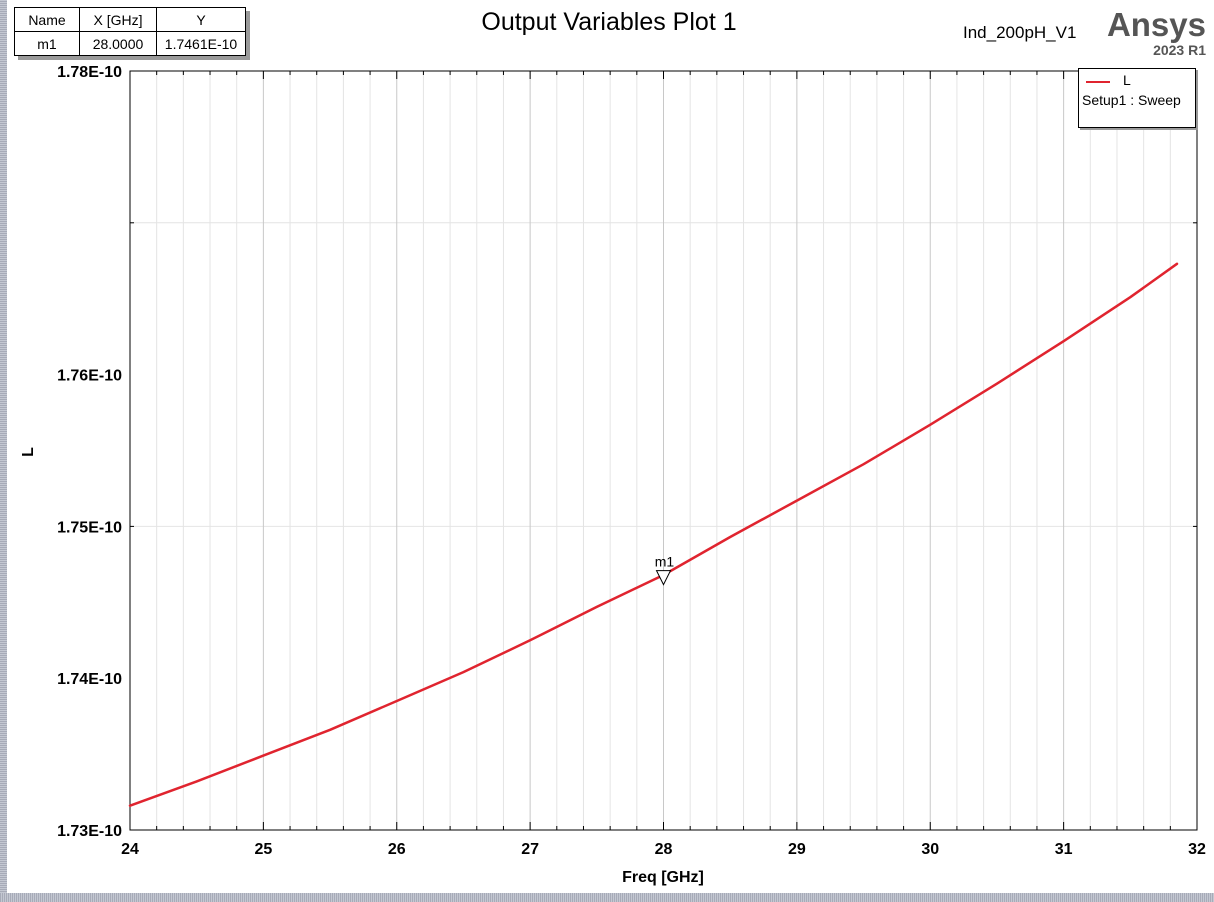 The width and height of the screenshot is (1214, 902). I want to click on legend-line-swatch, so click(1098, 82).